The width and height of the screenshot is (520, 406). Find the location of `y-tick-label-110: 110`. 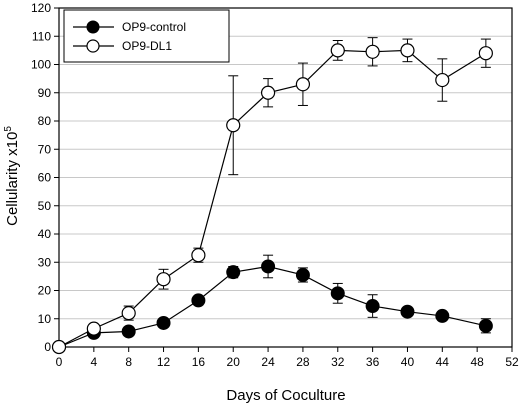

y-tick-label-110: 110 is located at coordinates (41, 36).